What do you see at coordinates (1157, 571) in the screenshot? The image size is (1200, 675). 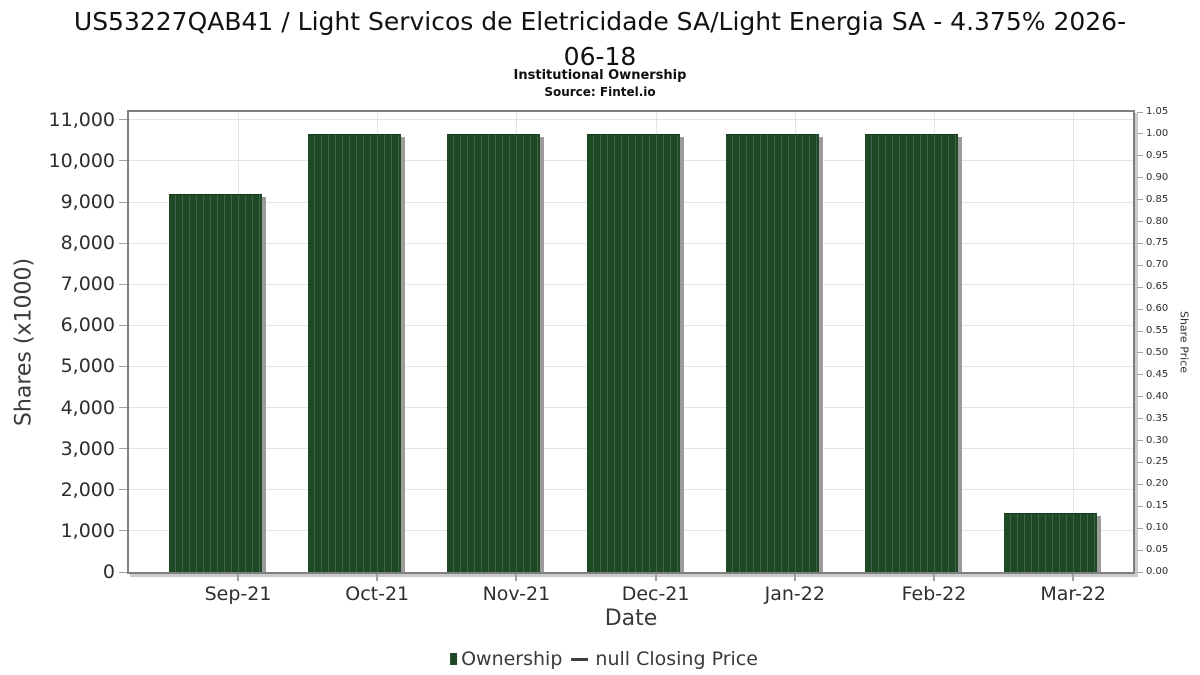 I see `y-right-tick-label: 0.00` at bounding box center [1157, 571].